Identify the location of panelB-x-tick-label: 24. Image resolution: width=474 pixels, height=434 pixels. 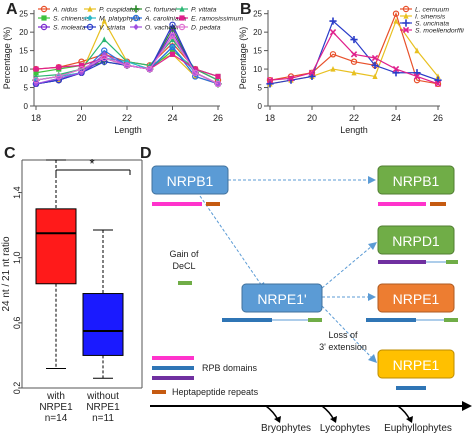
(396, 118).